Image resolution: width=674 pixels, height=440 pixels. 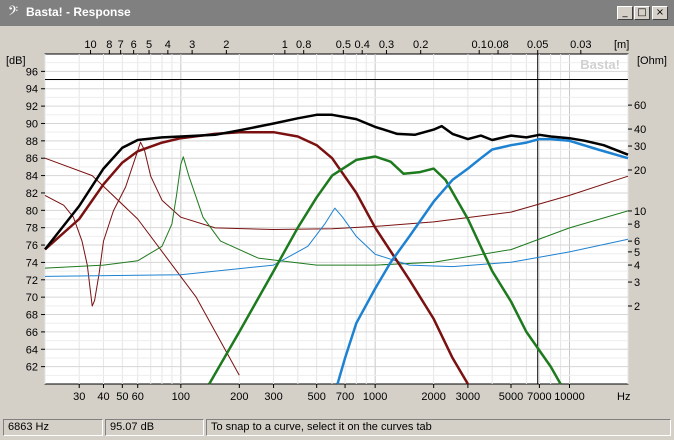 I want to click on freq-tick-label: 100, so click(x=181, y=397).